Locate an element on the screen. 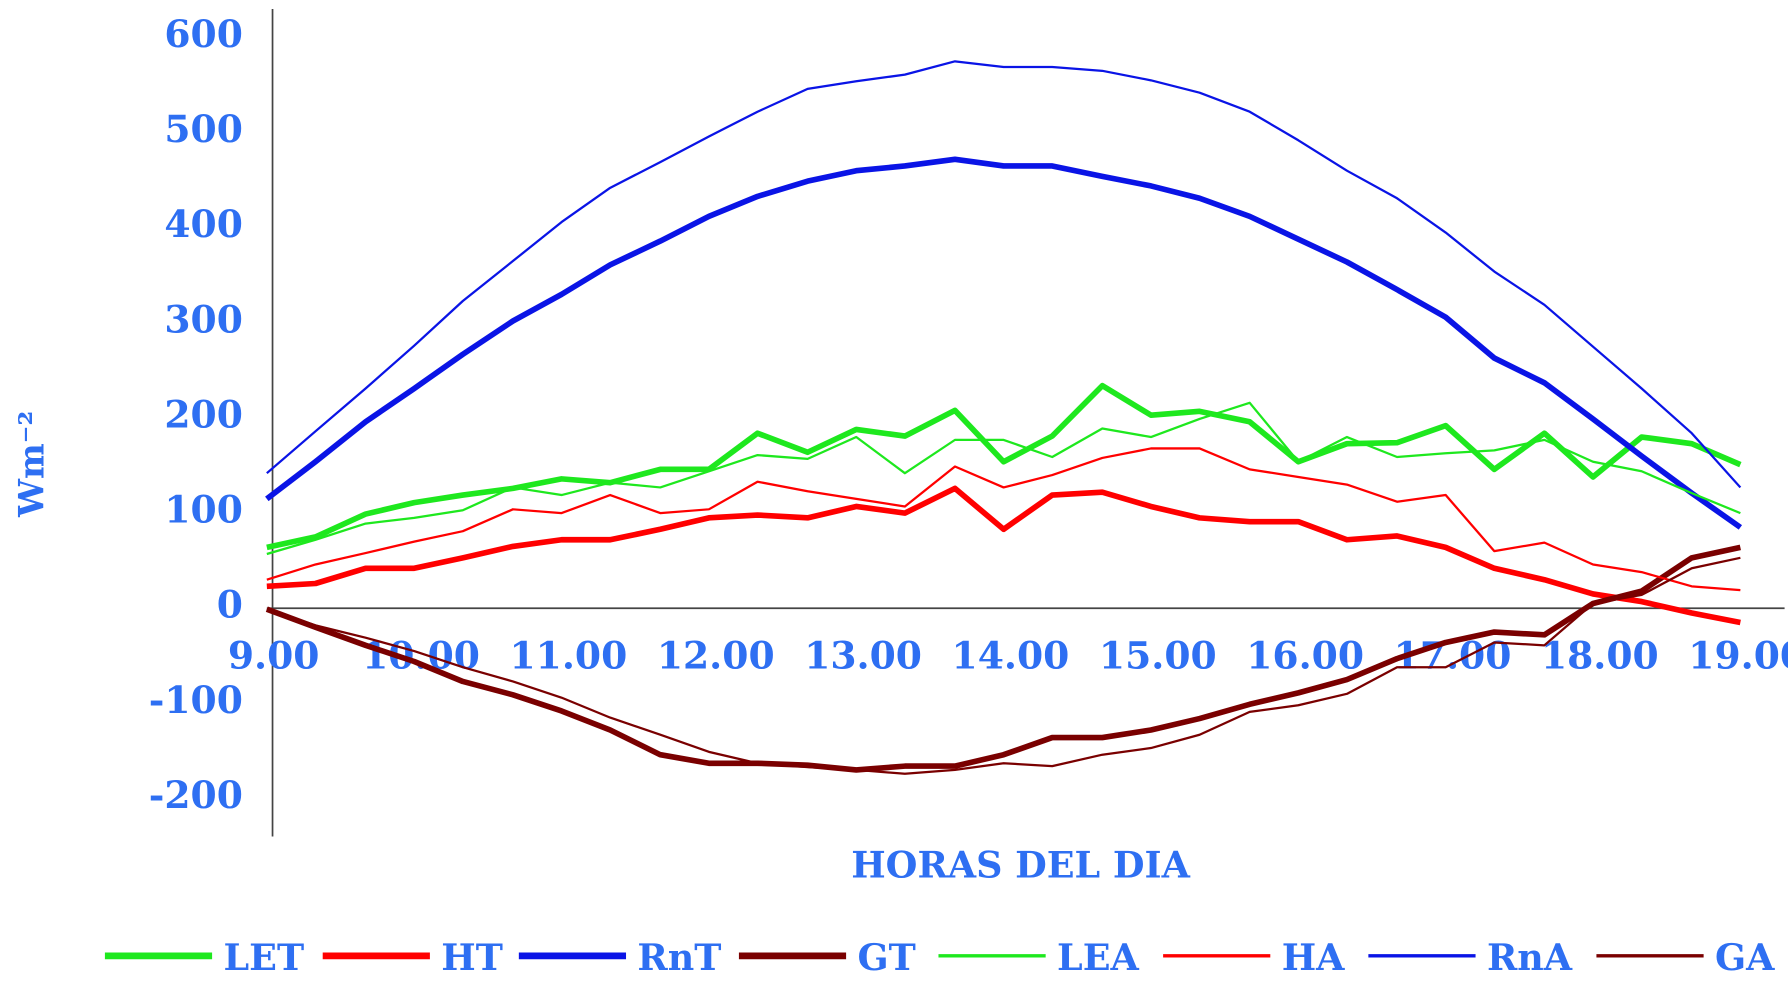 The height and width of the screenshot is (993, 1788). x-tick-label: 10.00 is located at coordinates (421, 656).